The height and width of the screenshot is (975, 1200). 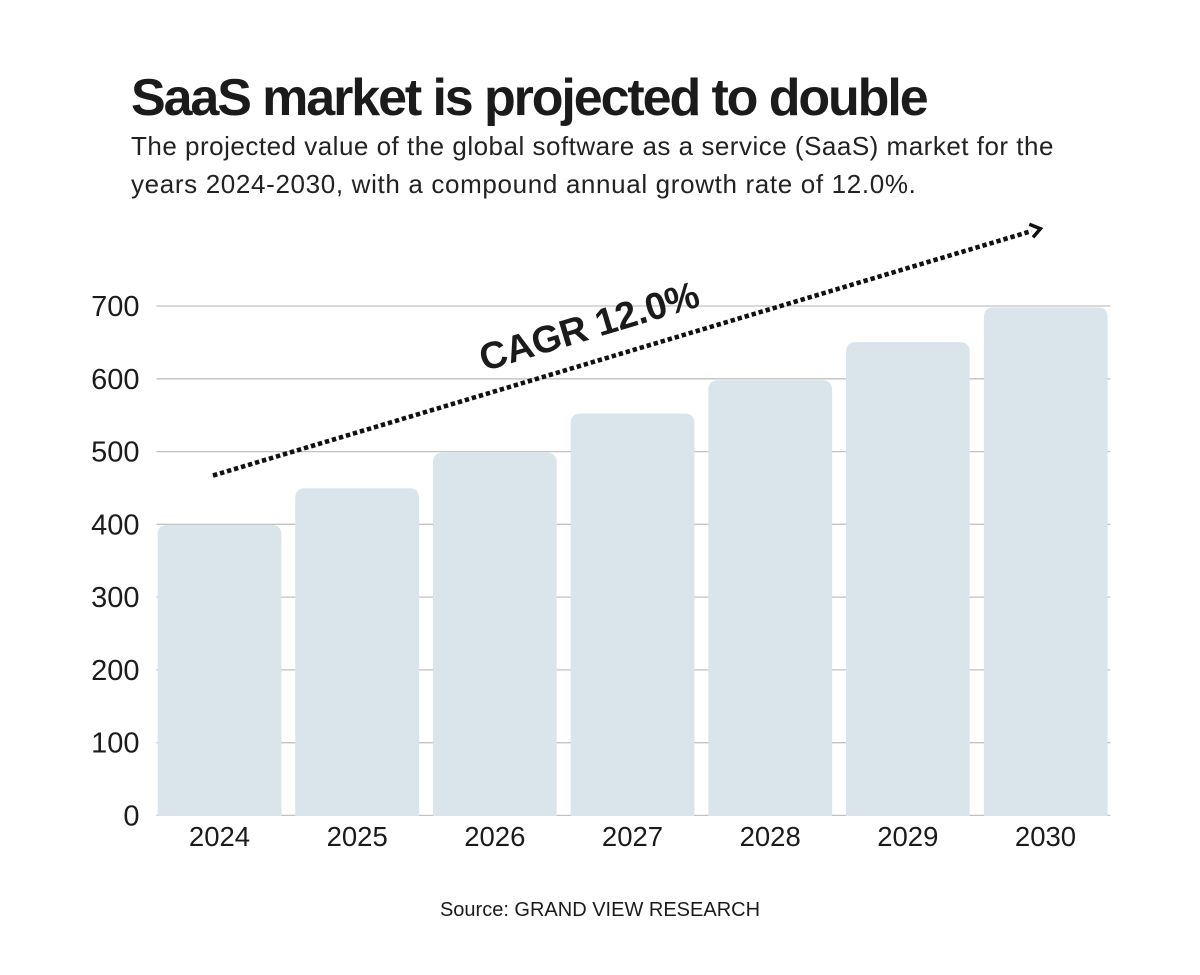 What do you see at coordinates (770, 836) in the screenshot?
I see `svg-text: 2028` at bounding box center [770, 836].